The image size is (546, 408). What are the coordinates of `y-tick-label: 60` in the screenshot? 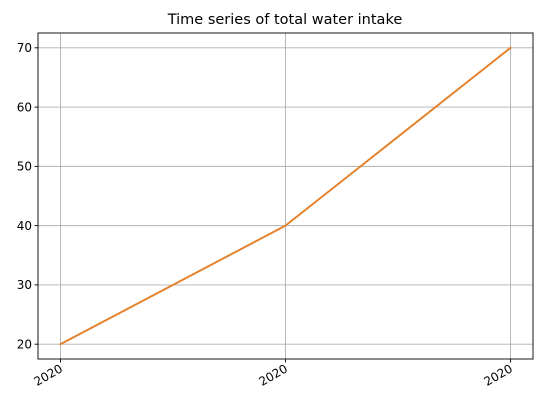 It's located at (24, 107).